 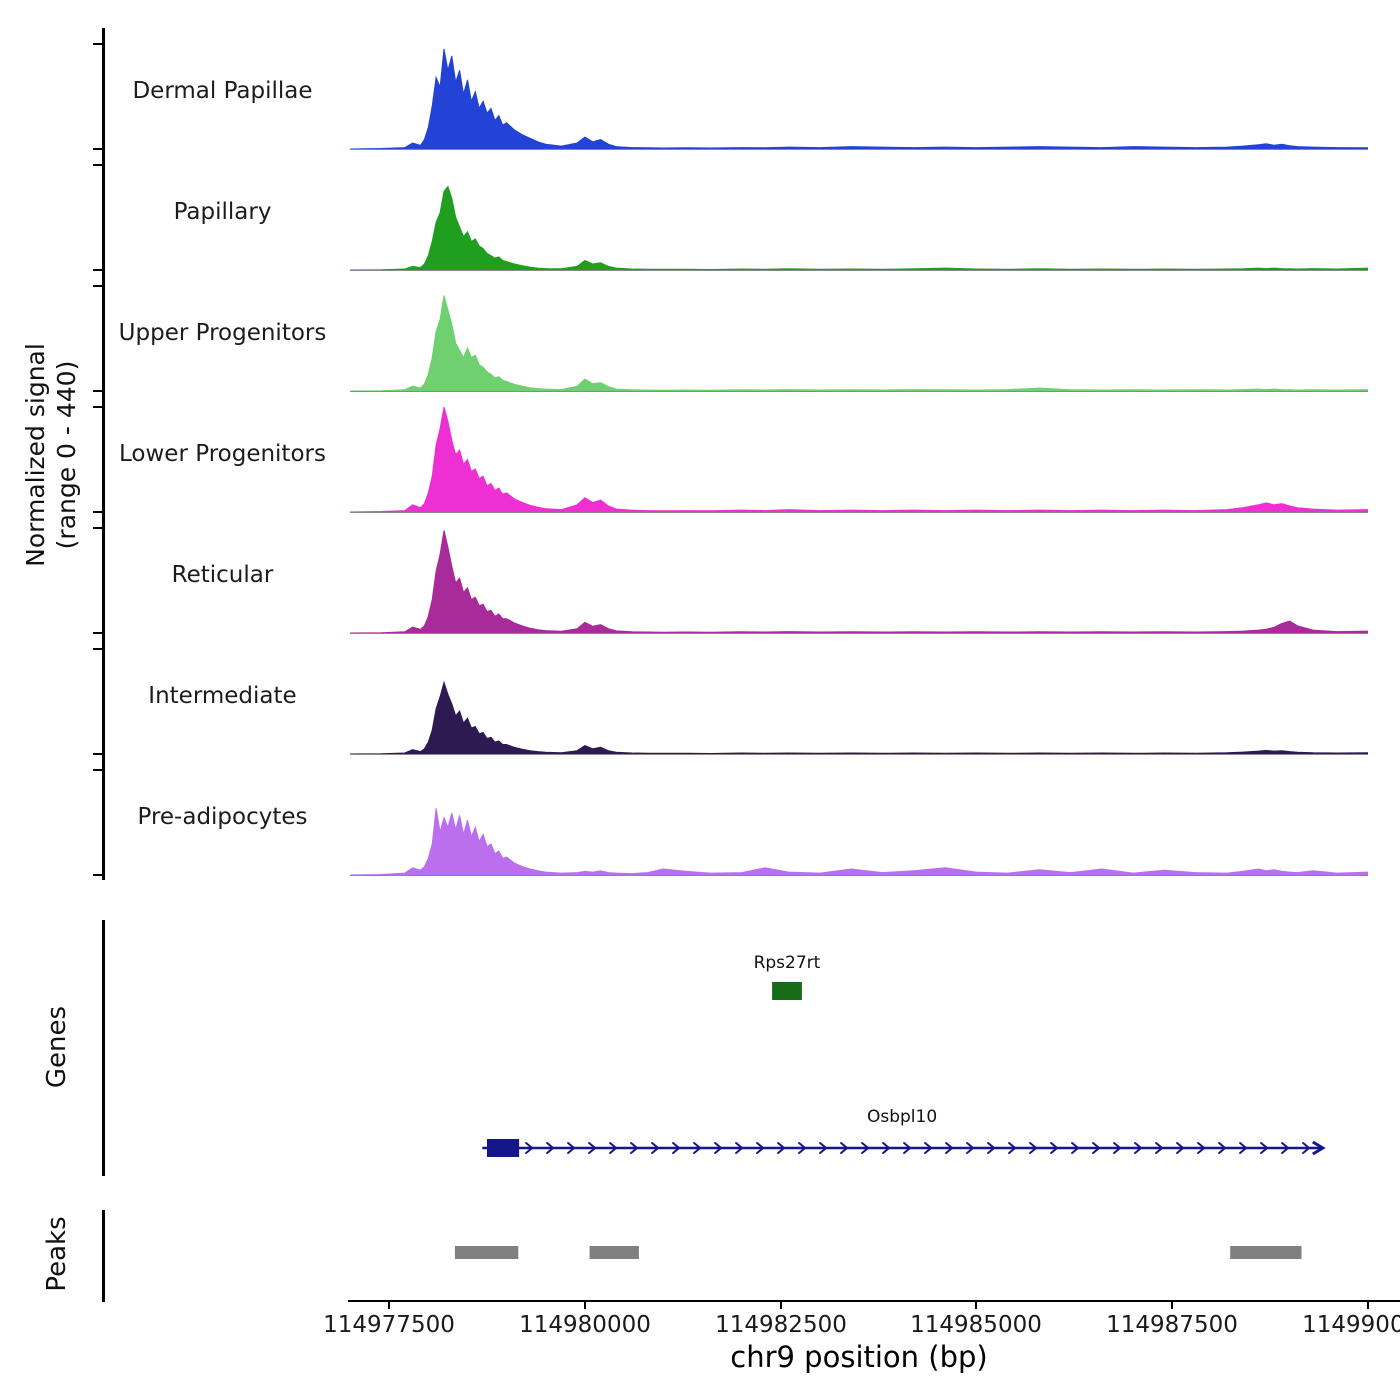 I want to click on gene-label: Rps27rt, so click(x=787, y=963).